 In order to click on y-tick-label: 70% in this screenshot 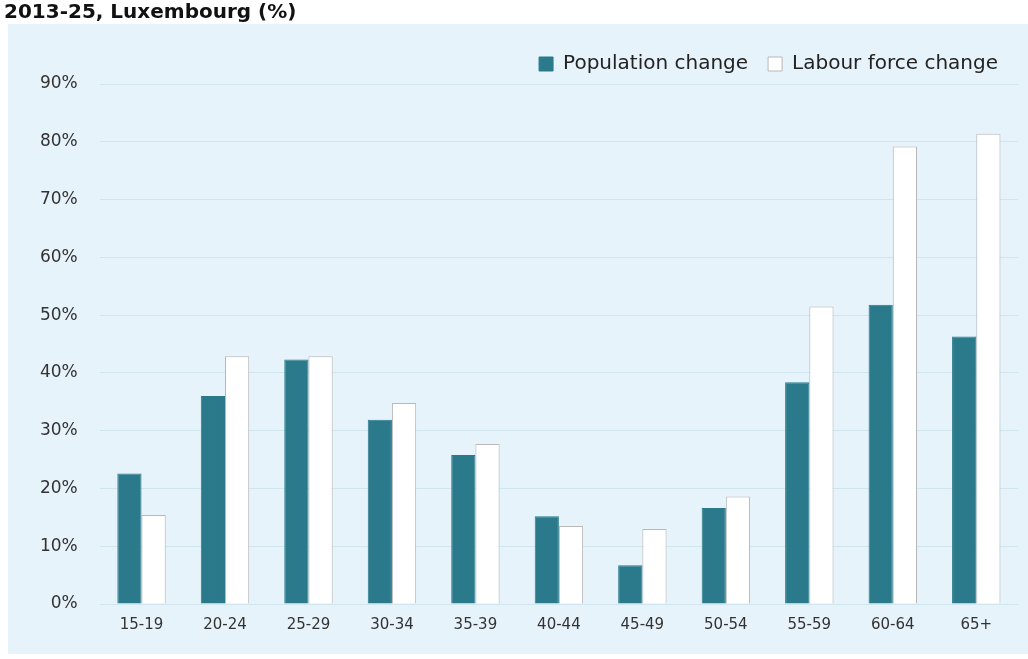, I will do `click(58, 197)`.